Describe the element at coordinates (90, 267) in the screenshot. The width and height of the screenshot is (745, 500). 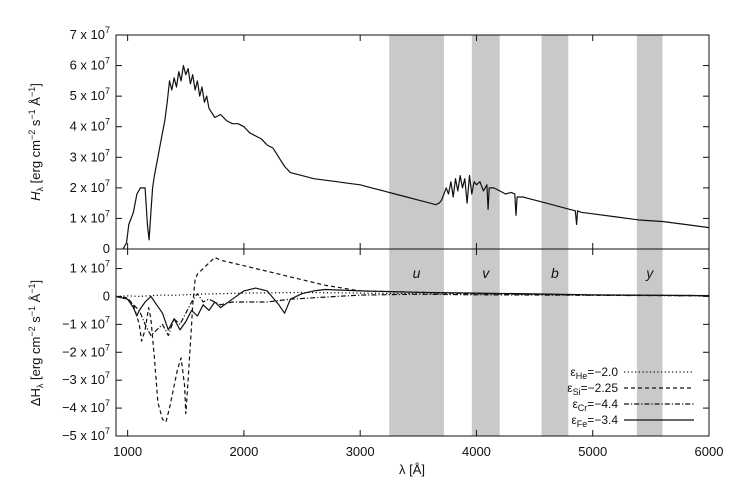
I see `bottom-ytick-label: 1 x 10⁷` at that location.